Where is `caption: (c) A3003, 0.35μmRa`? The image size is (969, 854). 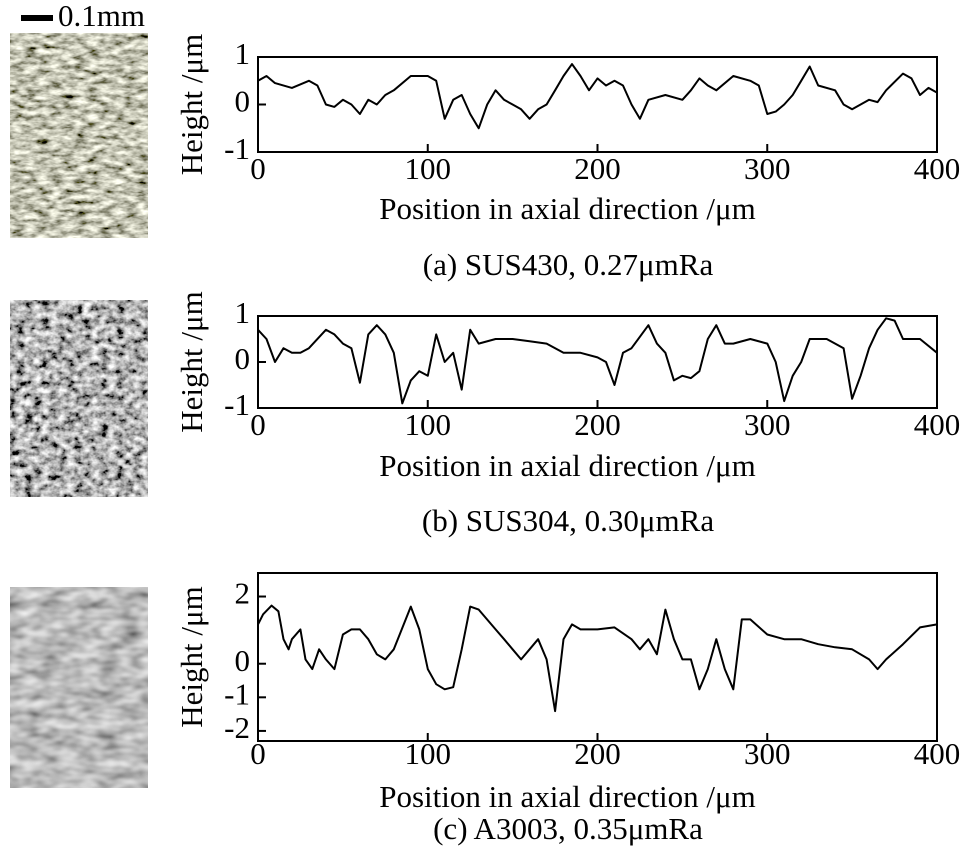 caption: (c) A3003, 0.35μmRa is located at coordinates (568, 828).